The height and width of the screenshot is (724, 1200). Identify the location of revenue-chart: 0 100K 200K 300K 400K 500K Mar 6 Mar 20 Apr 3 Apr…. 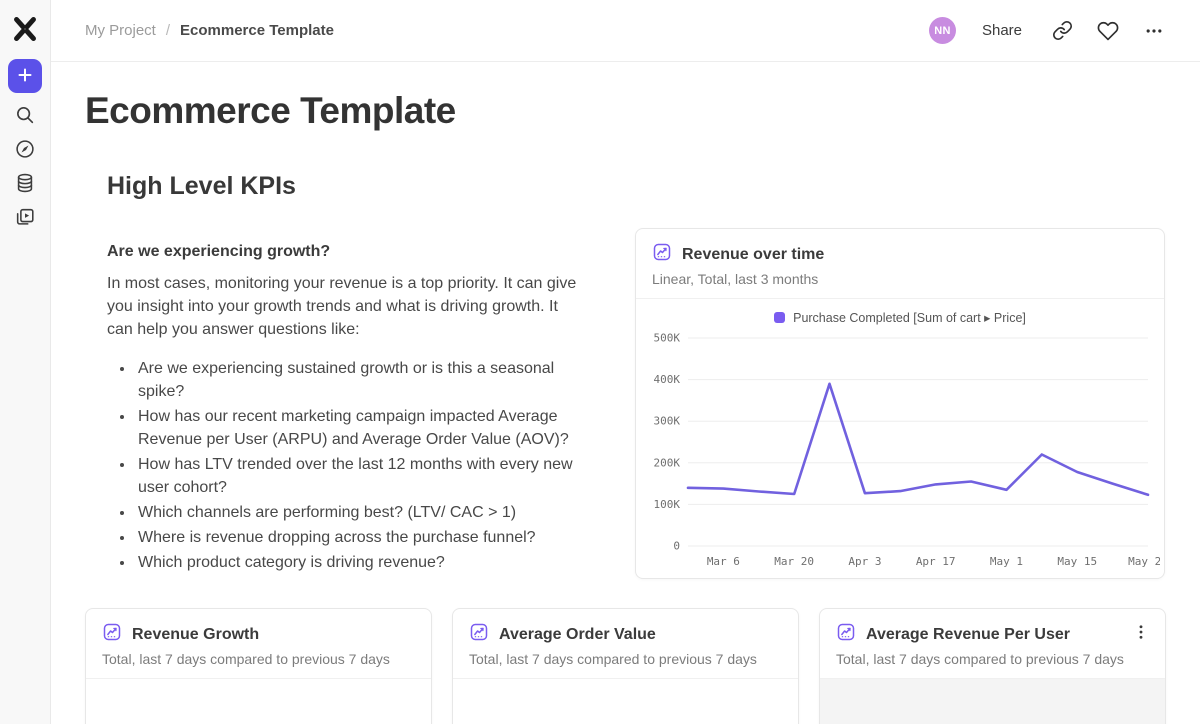
(907, 450).